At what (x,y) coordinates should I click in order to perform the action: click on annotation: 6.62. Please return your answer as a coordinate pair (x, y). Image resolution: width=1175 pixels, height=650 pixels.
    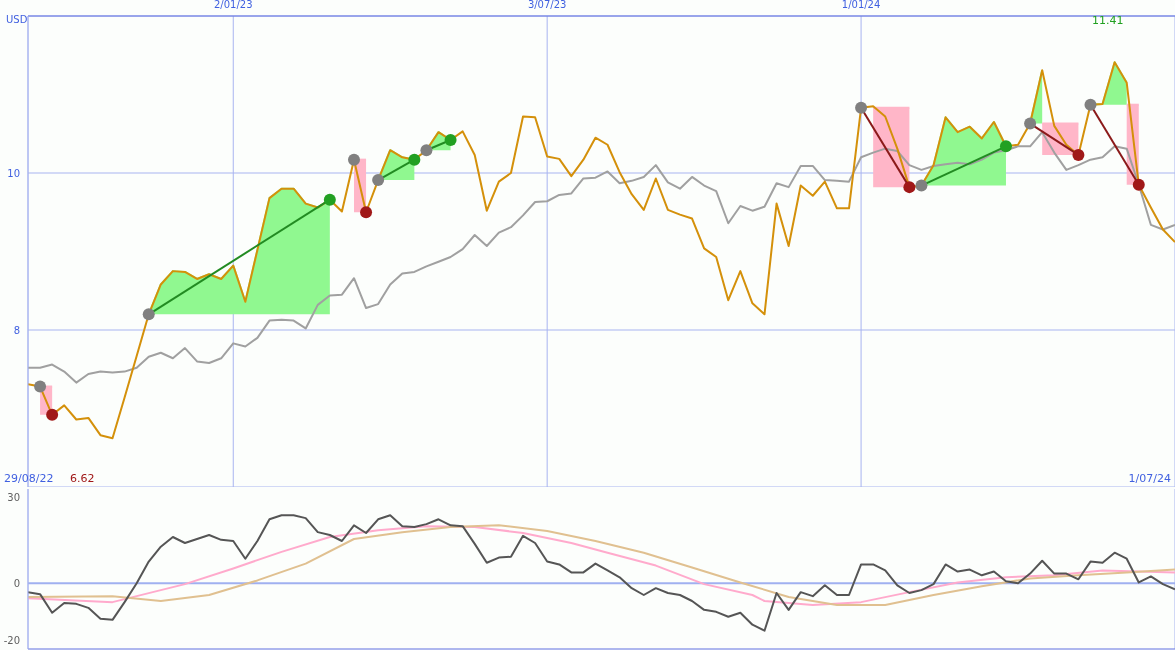
    Looking at the image, I should click on (82, 478).